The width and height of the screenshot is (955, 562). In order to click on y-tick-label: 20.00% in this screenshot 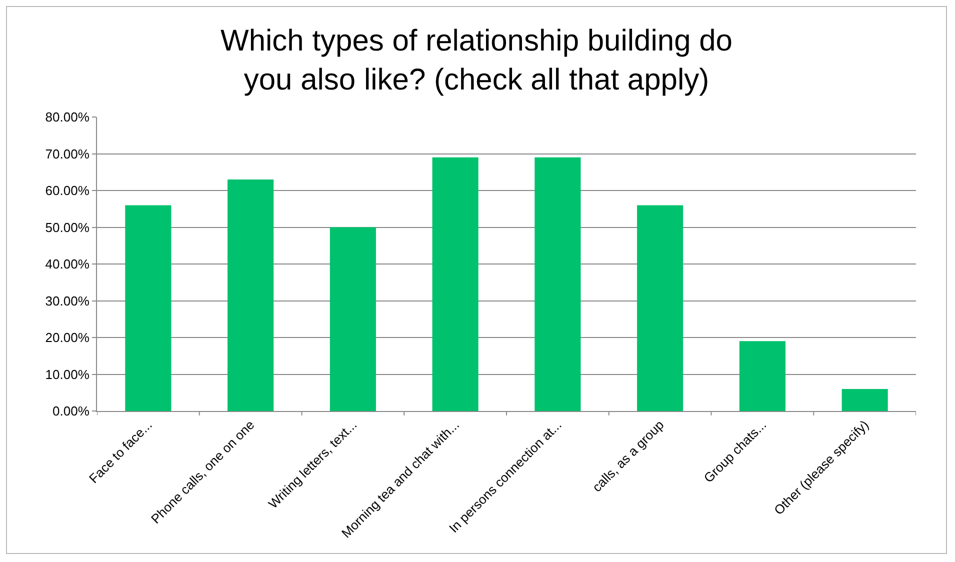, I will do `click(67, 338)`.